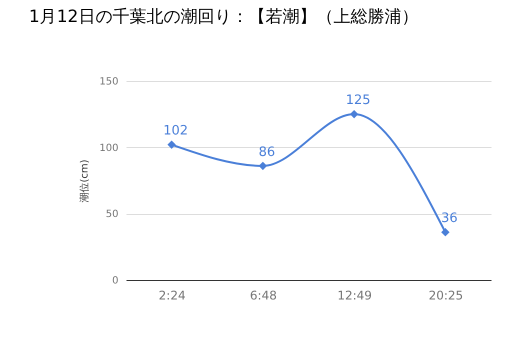 The height and width of the screenshot is (364, 513). I want to click on x-tick-label: 2:24, so click(172, 295).